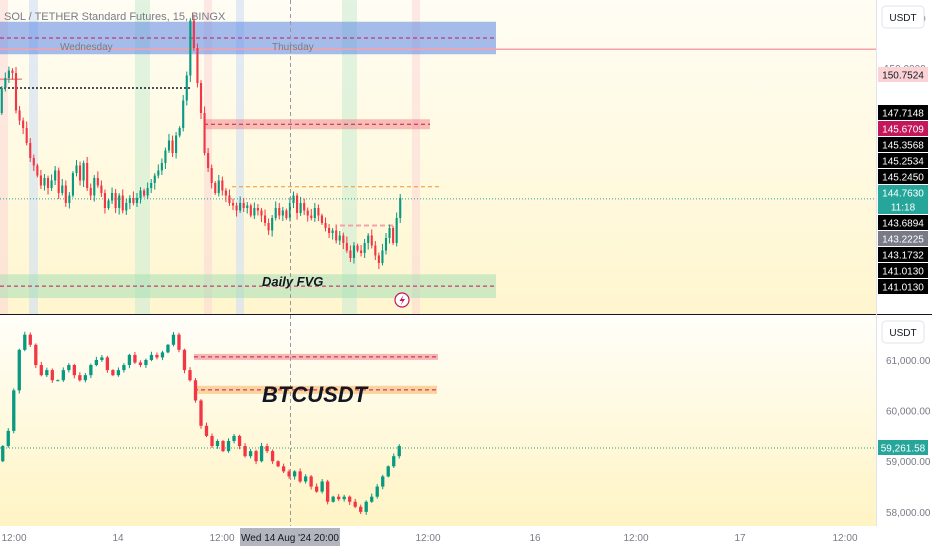 Image resolution: width=932 pixels, height=550 pixels. What do you see at coordinates (290, 537) in the screenshot?
I see `crosshair-time-label: Wed 14 Aug '24 20:00` at bounding box center [290, 537].